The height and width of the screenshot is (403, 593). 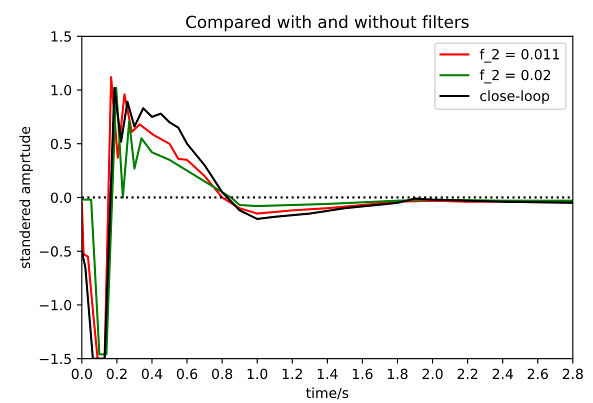 What do you see at coordinates (327, 393) in the screenshot?
I see `x-axis-title: time/s` at bounding box center [327, 393].